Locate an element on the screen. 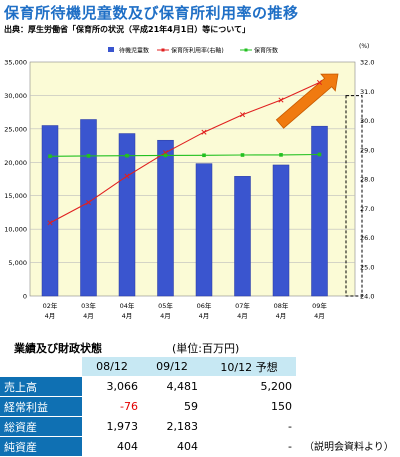 Image resolution: width=400 pixels, height=457 pixels. legend-label: 保育所数 is located at coordinates (266, 51).